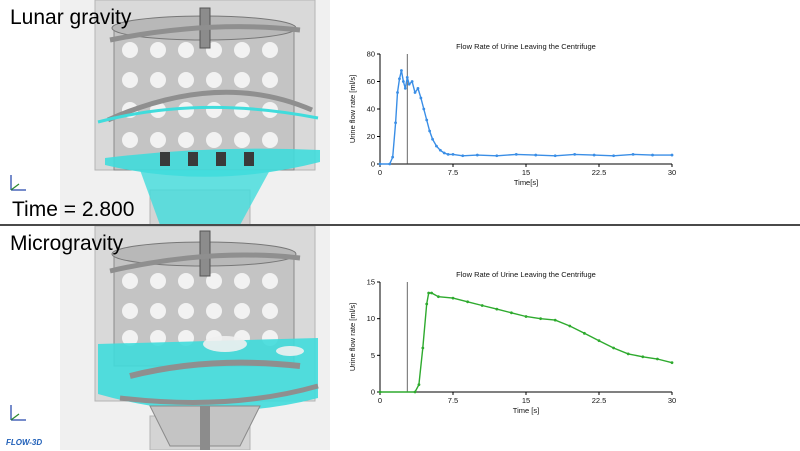 The width and height of the screenshot is (800, 451). Describe the element at coordinates (371, 54) in the screenshot. I see `y-tick-label: 80` at that location.